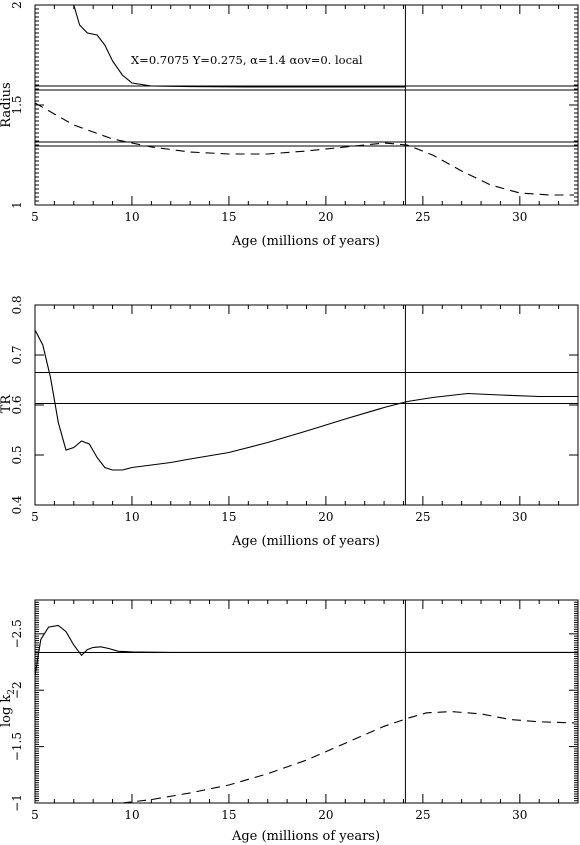 Image resolution: width=580 pixels, height=845 pixels. What do you see at coordinates (12, 692) in the screenshot?
I see `logk2-ylabel-sub: 2` at bounding box center [12, 692].